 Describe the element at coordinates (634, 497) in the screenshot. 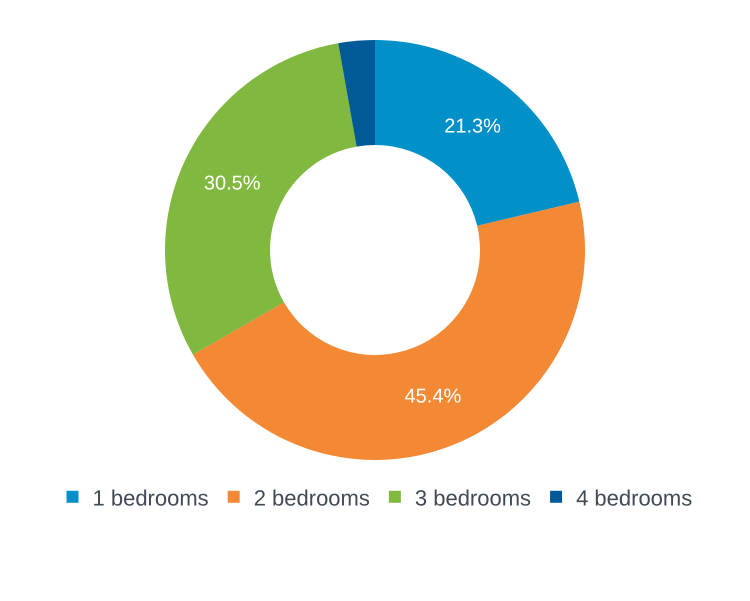

I see `legend-label: 4 bedrooms` at that location.